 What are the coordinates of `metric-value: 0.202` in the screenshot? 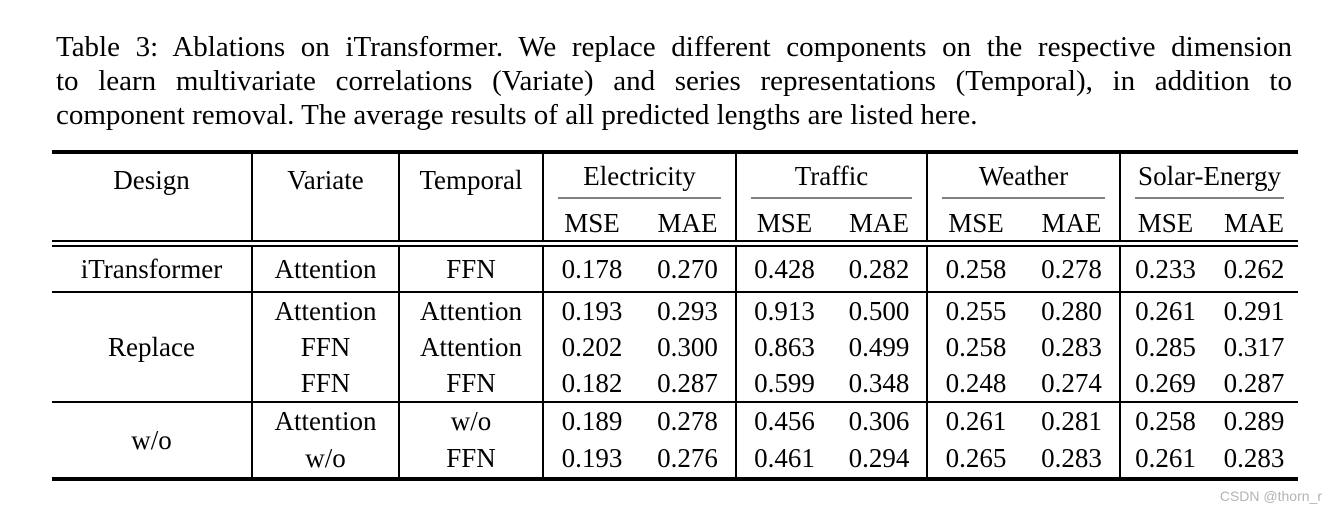 It's located at (592, 346).